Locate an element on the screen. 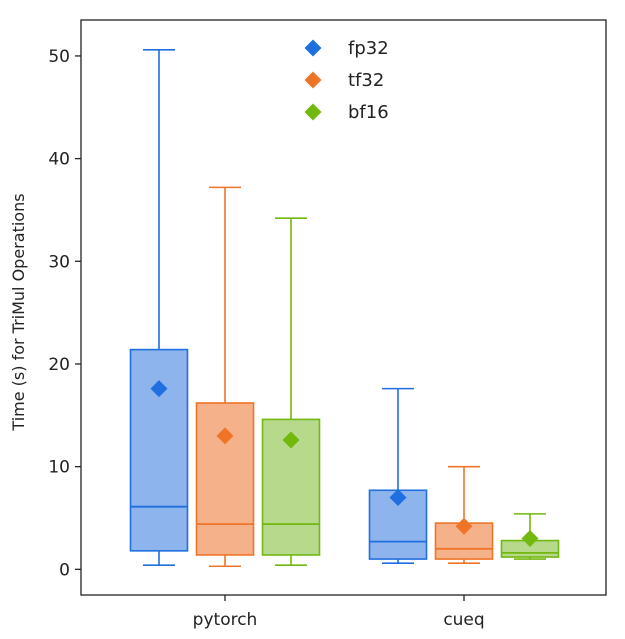 This screenshot has width=625, height=639. x-tick-label: cueq is located at coordinates (463, 620).